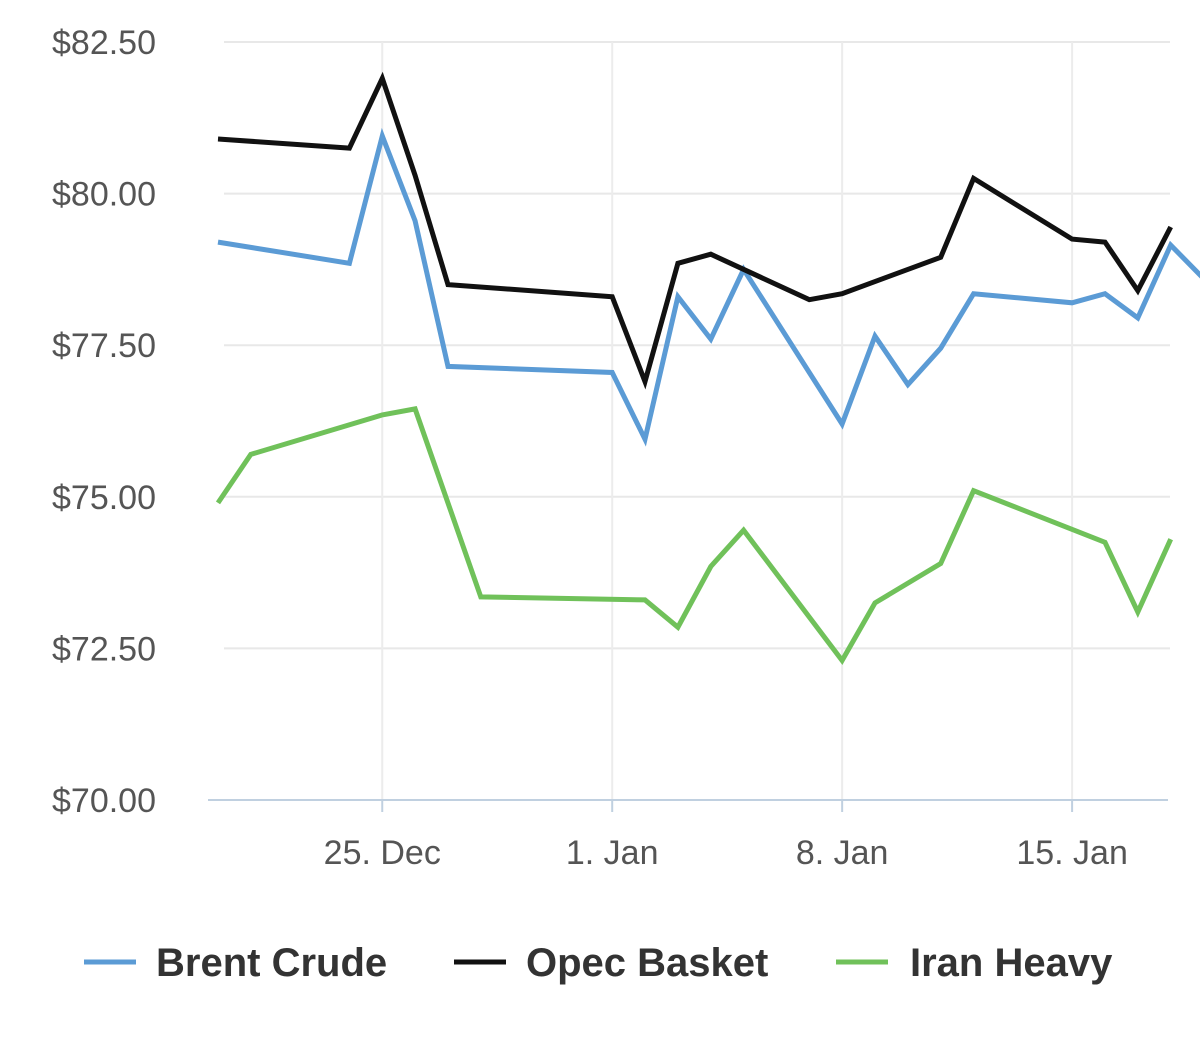 The height and width of the screenshot is (1059, 1200). I want to click on x-tick-label: 1. Jan, so click(612, 853).